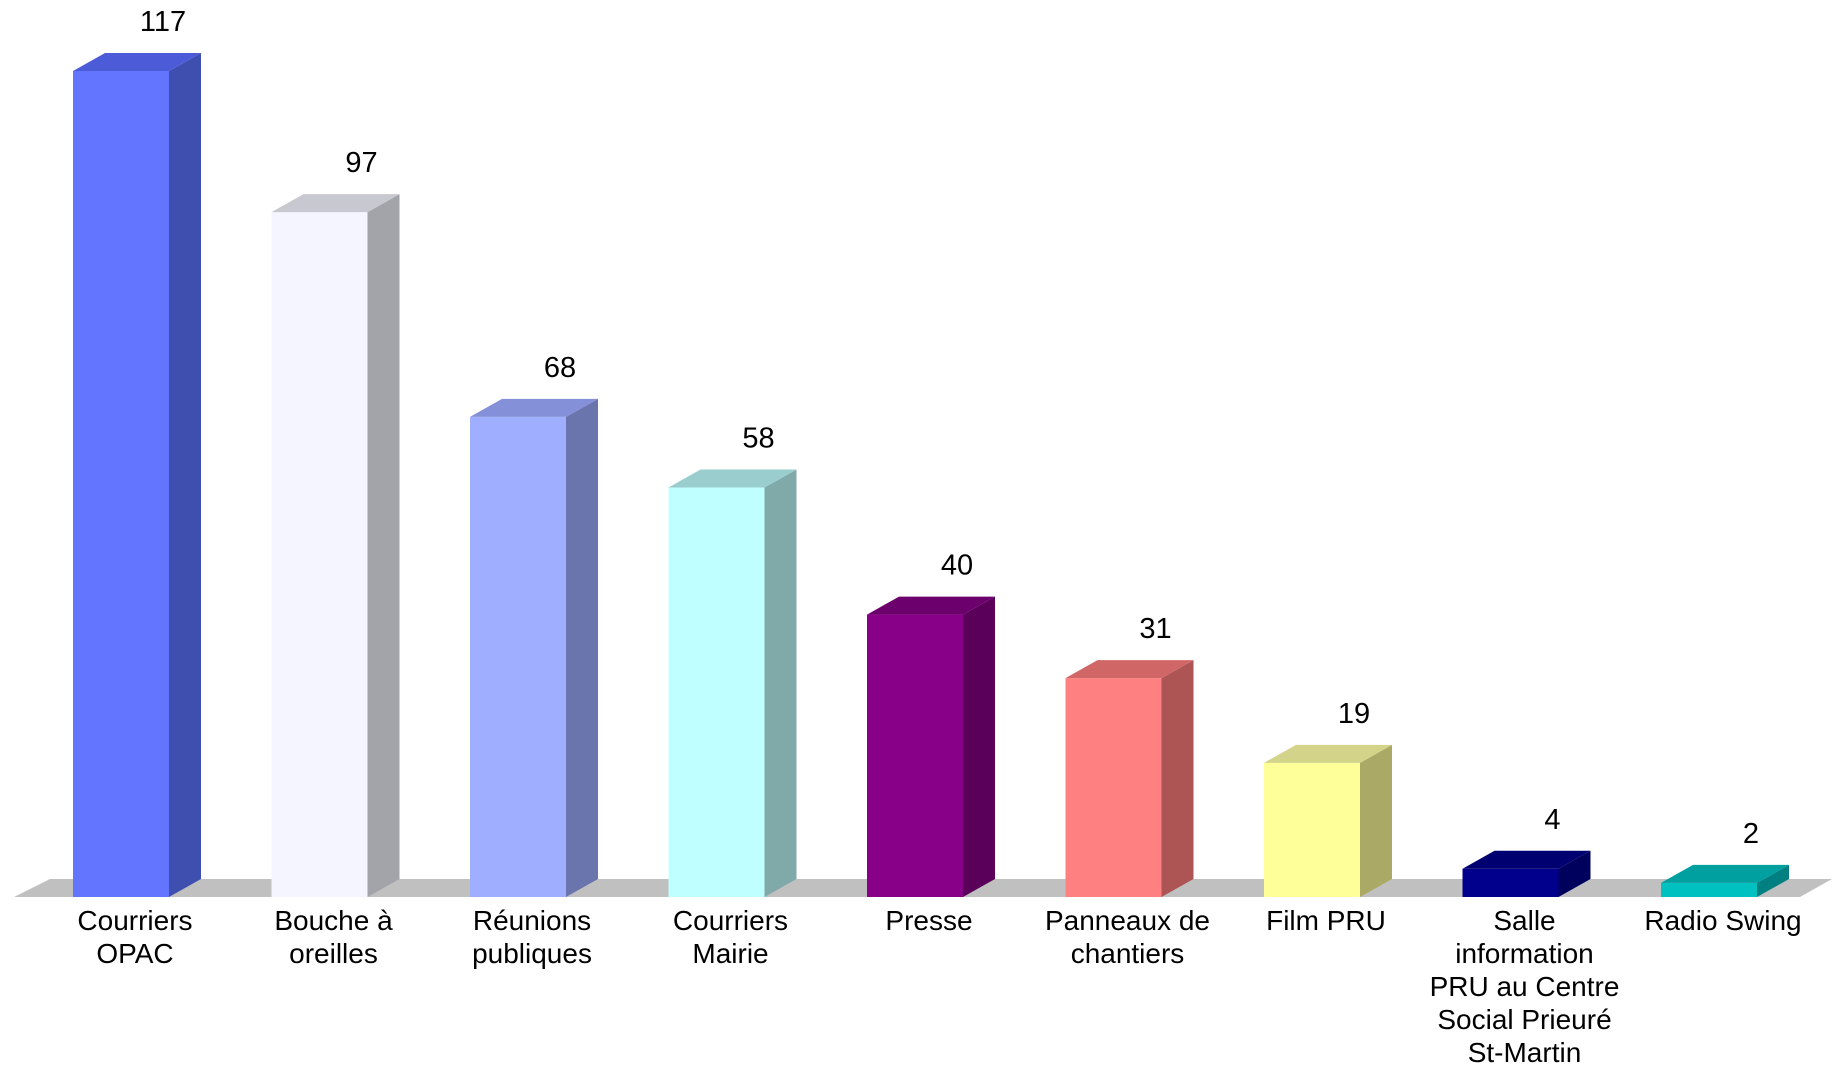 The width and height of the screenshot is (1833, 1072). Describe the element at coordinates (1326, 920) in the screenshot. I see `category-label: Film PRU` at that location.